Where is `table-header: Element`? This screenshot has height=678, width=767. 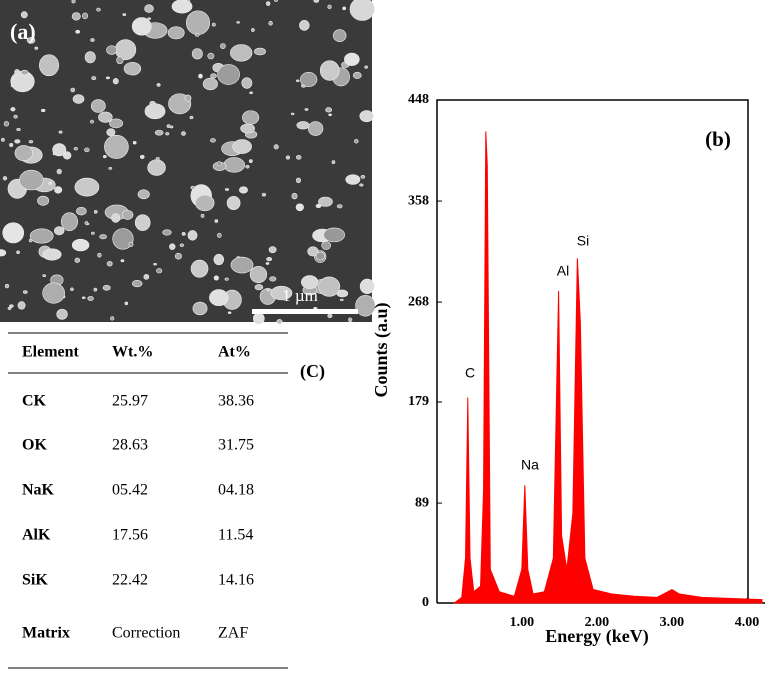 table-header: Element is located at coordinates (51, 352).